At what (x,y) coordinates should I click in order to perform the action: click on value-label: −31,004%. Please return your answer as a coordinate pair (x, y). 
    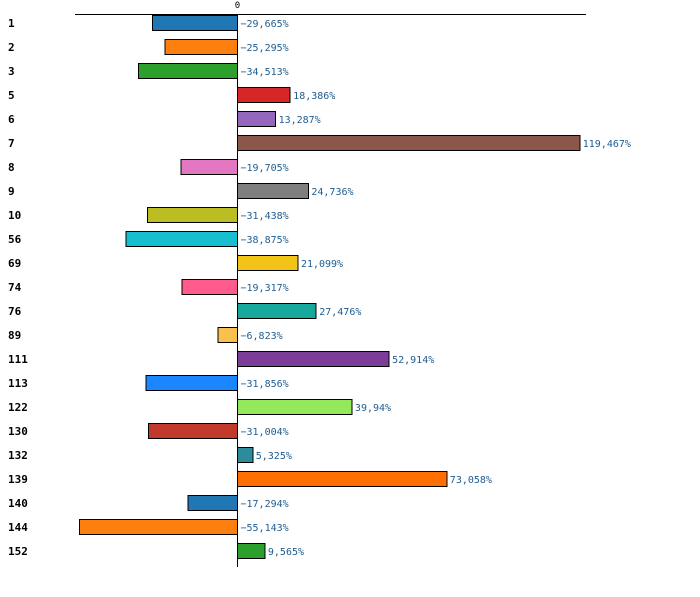
    Looking at the image, I should click on (265, 432).